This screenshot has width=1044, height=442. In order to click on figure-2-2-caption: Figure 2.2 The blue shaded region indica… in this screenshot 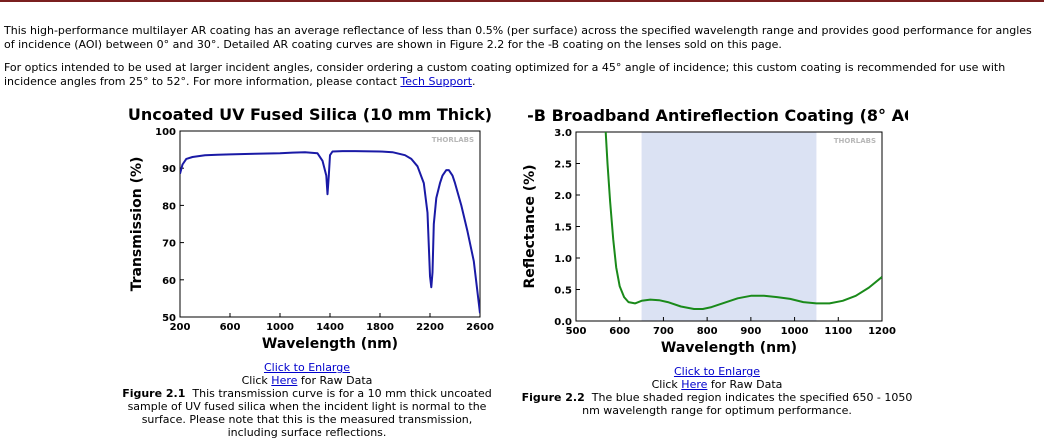, I will do `click(717, 404)`.